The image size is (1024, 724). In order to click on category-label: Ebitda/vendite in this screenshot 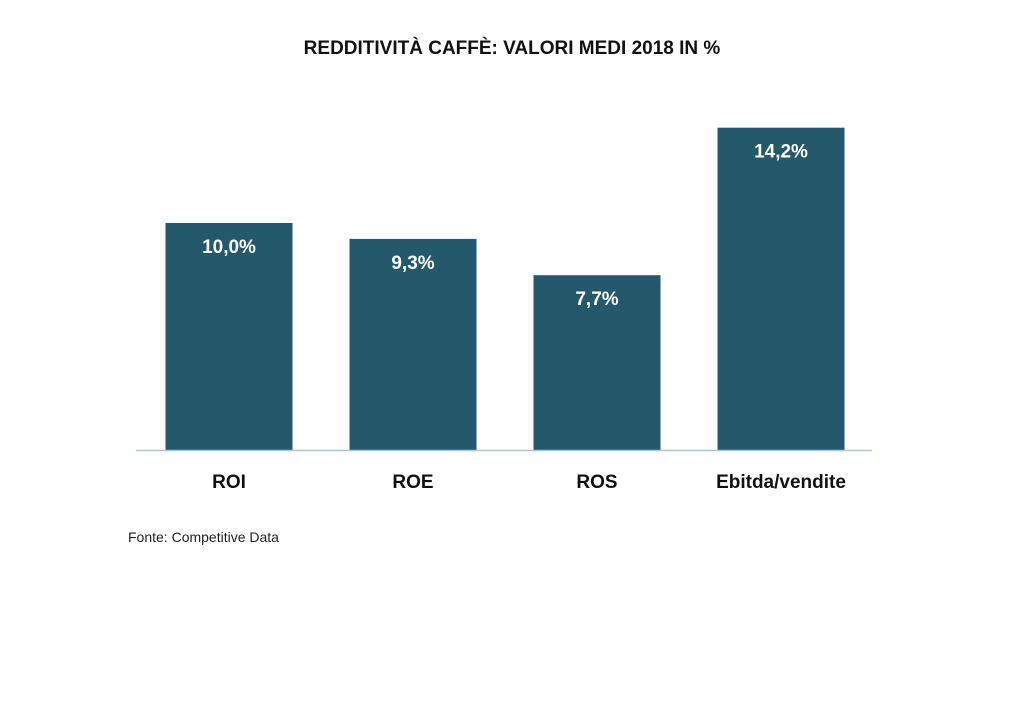, I will do `click(781, 482)`.